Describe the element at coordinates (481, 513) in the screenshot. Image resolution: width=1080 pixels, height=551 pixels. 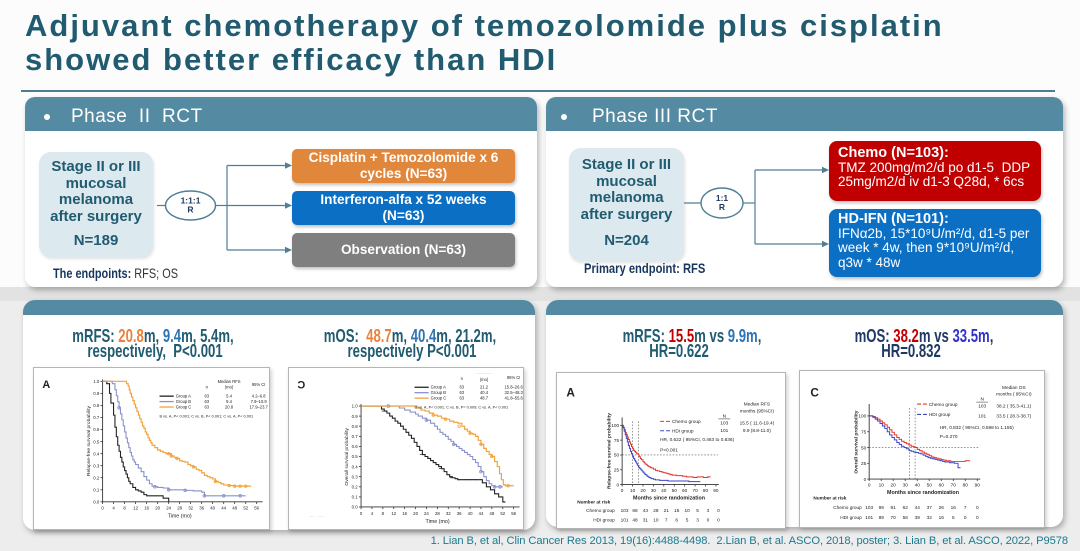
I see `svg-text: 44` at that location.